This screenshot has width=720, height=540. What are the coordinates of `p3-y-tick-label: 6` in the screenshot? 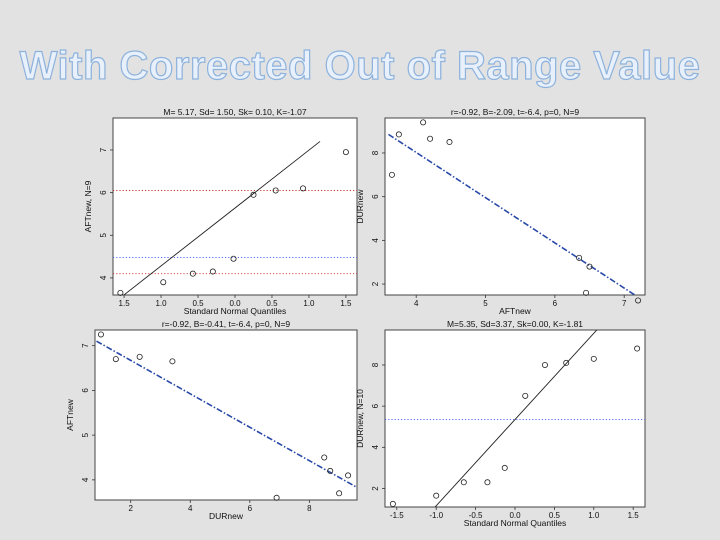 It's located at (85, 390).